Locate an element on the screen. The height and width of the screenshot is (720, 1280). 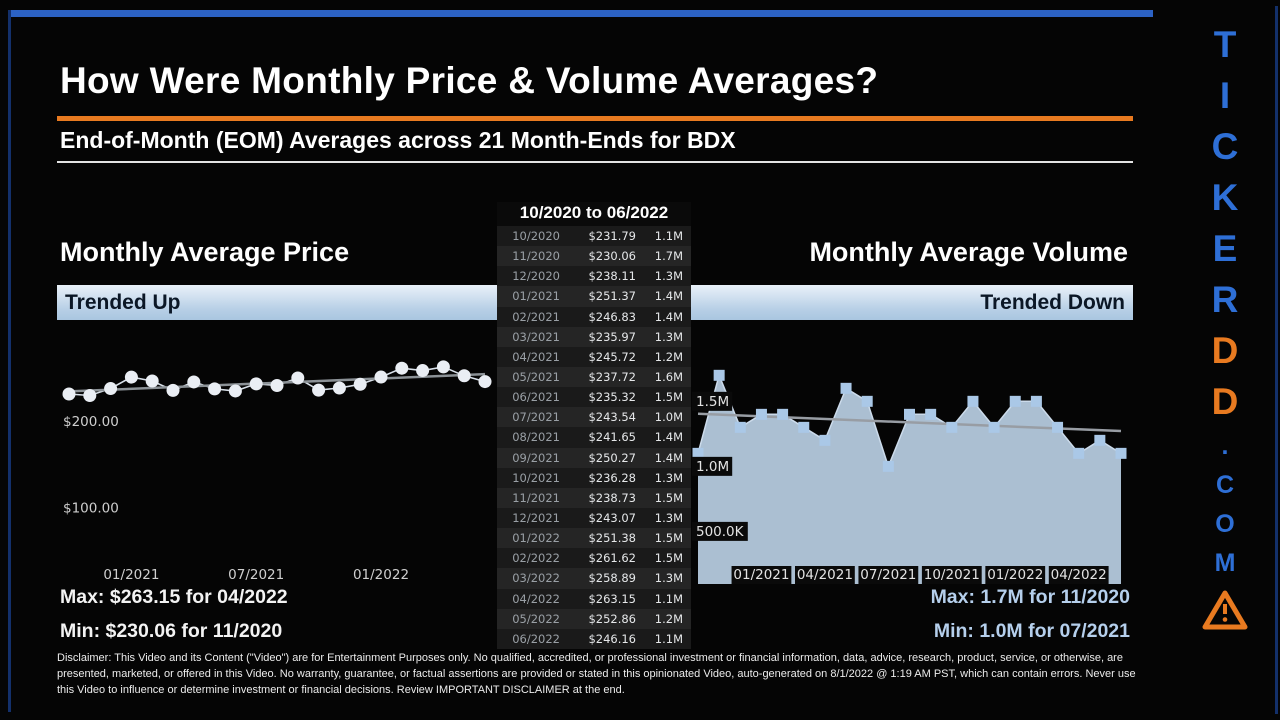
cell-price: $241.65 is located at coordinates (612, 437).